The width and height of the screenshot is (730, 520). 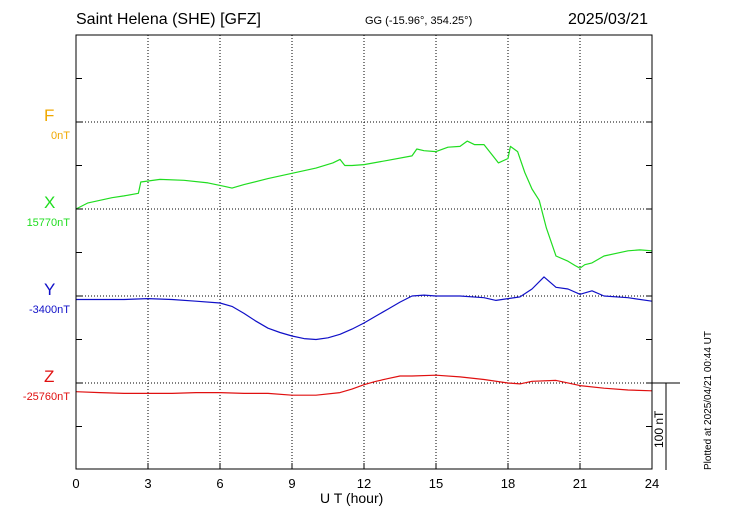 I want to click on x-tick-label: 6, so click(x=219, y=483).